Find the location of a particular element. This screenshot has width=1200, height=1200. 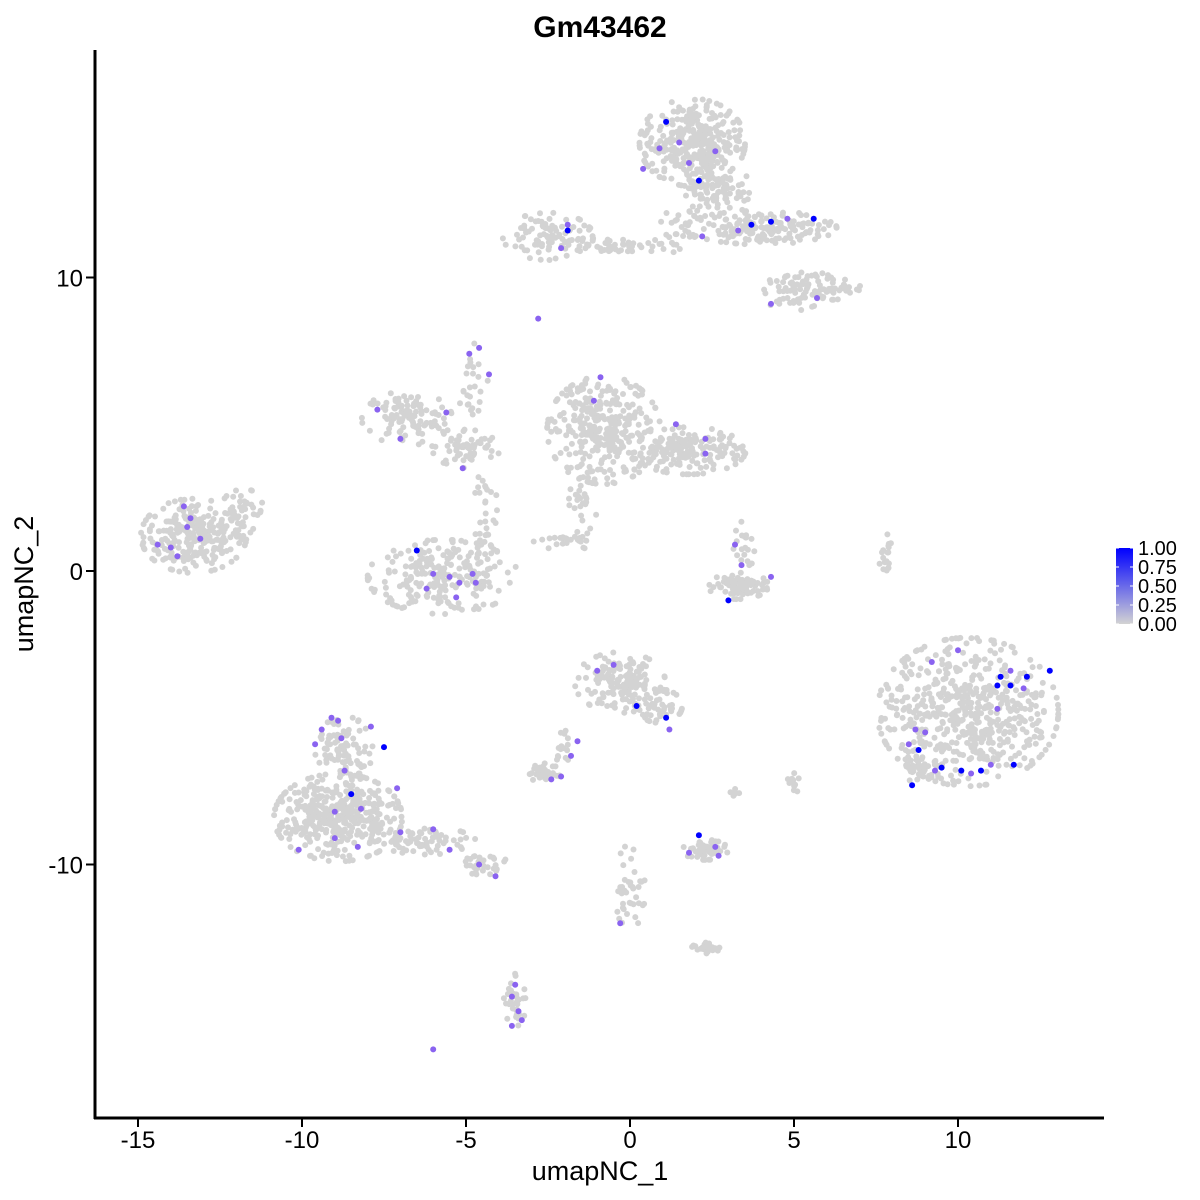

x-tick-label: -5 is located at coordinates (465, 1140).